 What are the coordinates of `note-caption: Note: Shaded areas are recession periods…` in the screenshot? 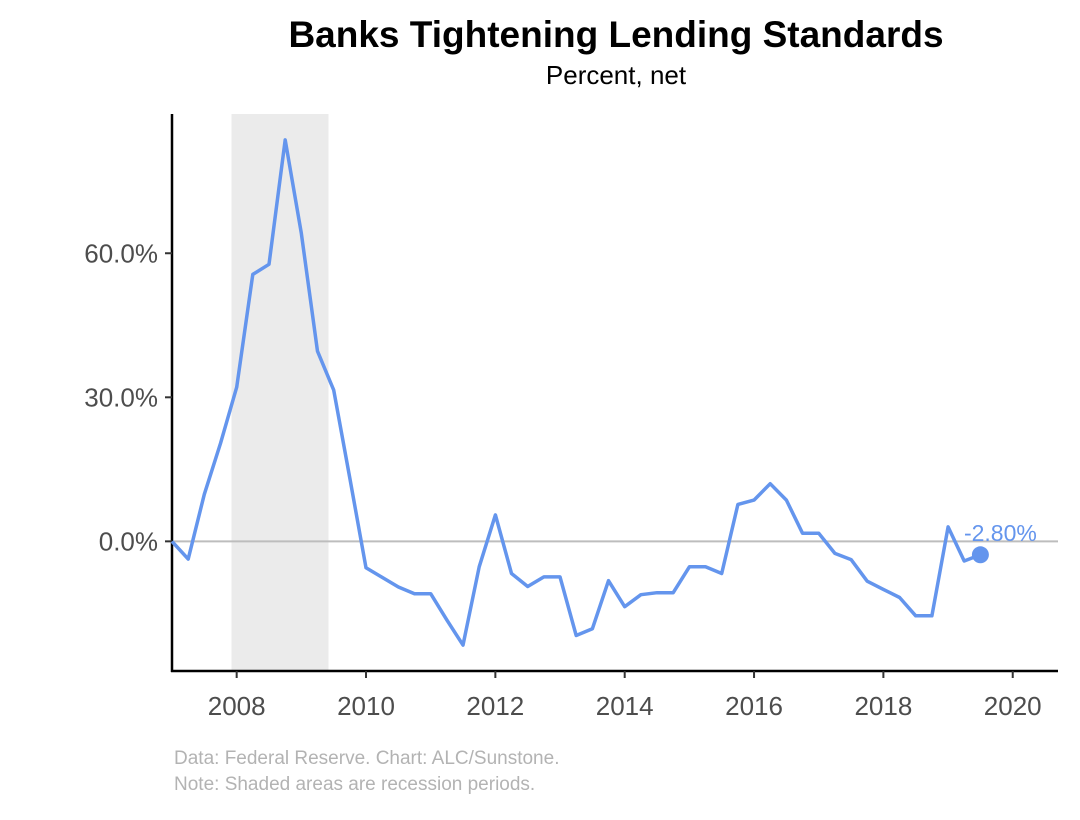 It's located at (355, 784).